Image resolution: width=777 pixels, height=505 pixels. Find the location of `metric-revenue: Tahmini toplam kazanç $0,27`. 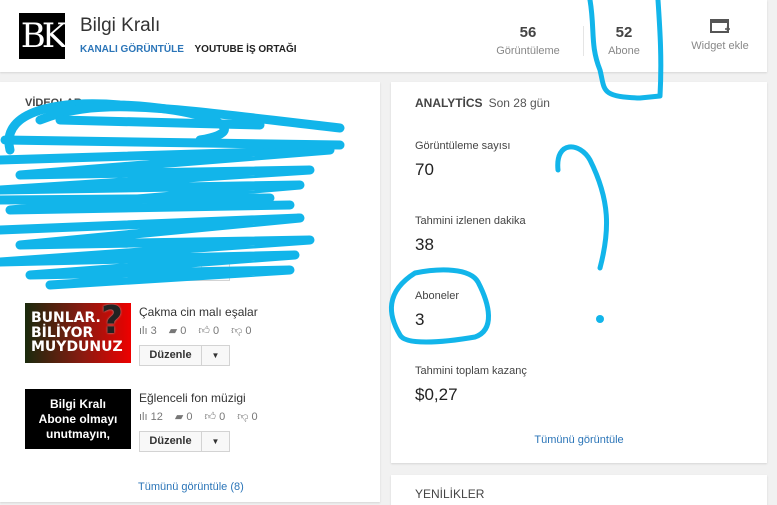

metric-revenue: Tahmini toplam kazanç $0,27 is located at coordinates (471, 384).